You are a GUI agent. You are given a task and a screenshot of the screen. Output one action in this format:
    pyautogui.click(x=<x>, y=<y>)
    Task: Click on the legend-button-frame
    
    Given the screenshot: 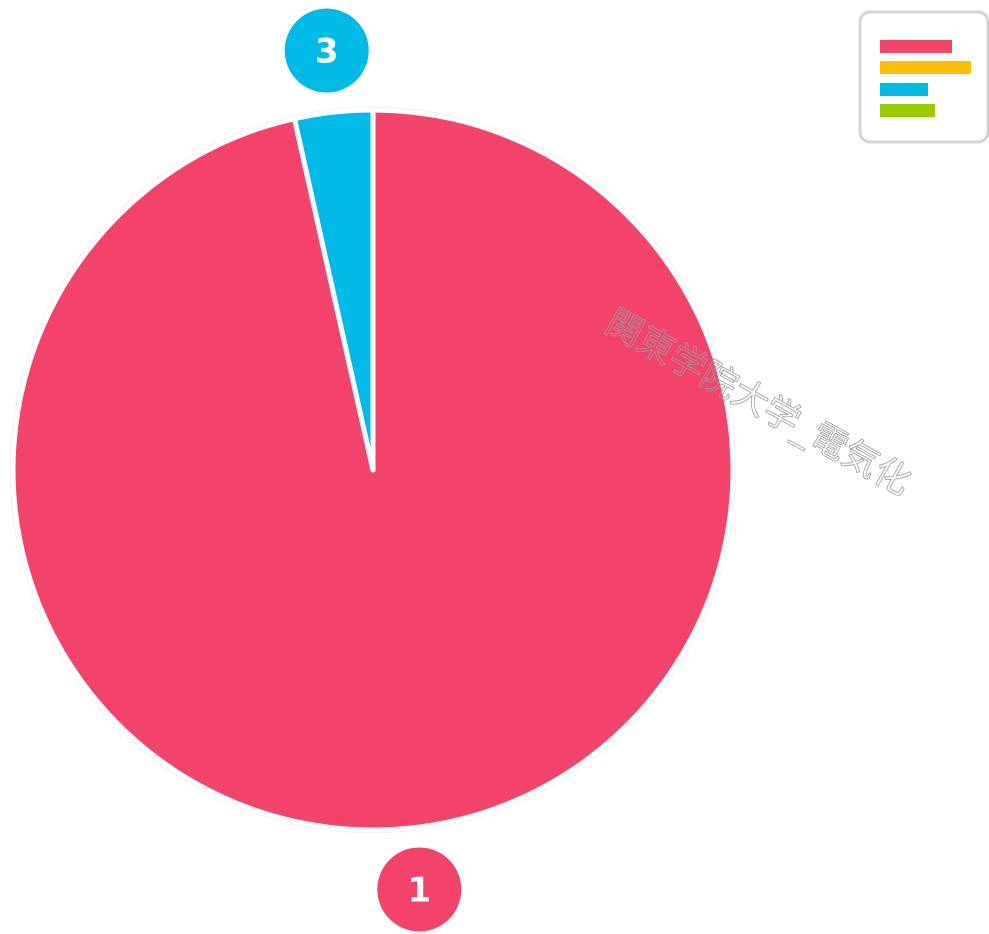 What is the action you would take?
    pyautogui.click(x=923, y=77)
    